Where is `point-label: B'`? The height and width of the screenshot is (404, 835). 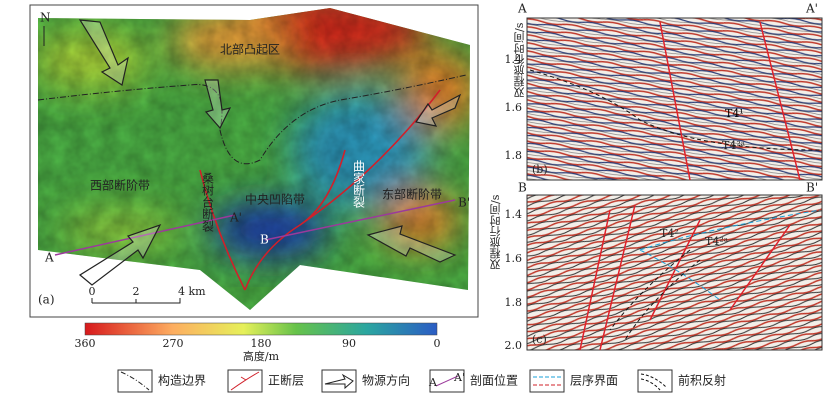
point-label: B' is located at coordinates (464, 203).